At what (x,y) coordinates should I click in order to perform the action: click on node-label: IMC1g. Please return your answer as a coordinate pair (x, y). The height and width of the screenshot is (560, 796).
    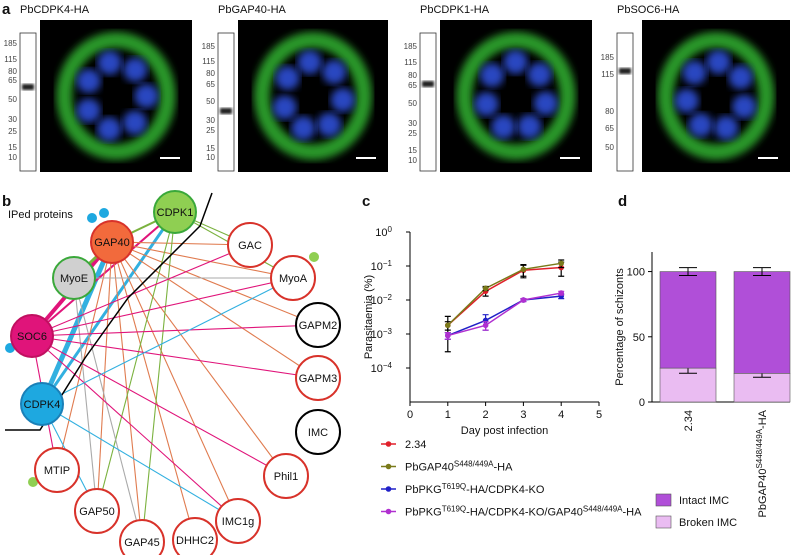
    Looking at the image, I should click on (238, 522).